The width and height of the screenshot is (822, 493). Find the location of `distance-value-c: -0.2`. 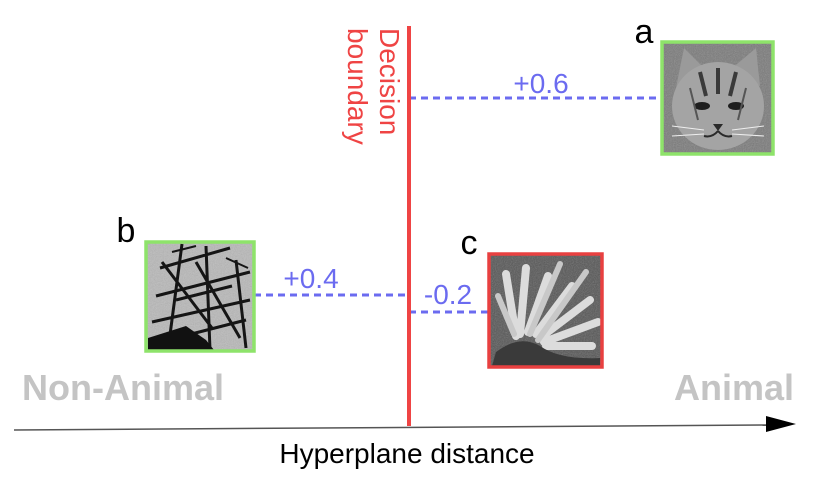

distance-value-c: -0.2 is located at coordinates (448, 294).